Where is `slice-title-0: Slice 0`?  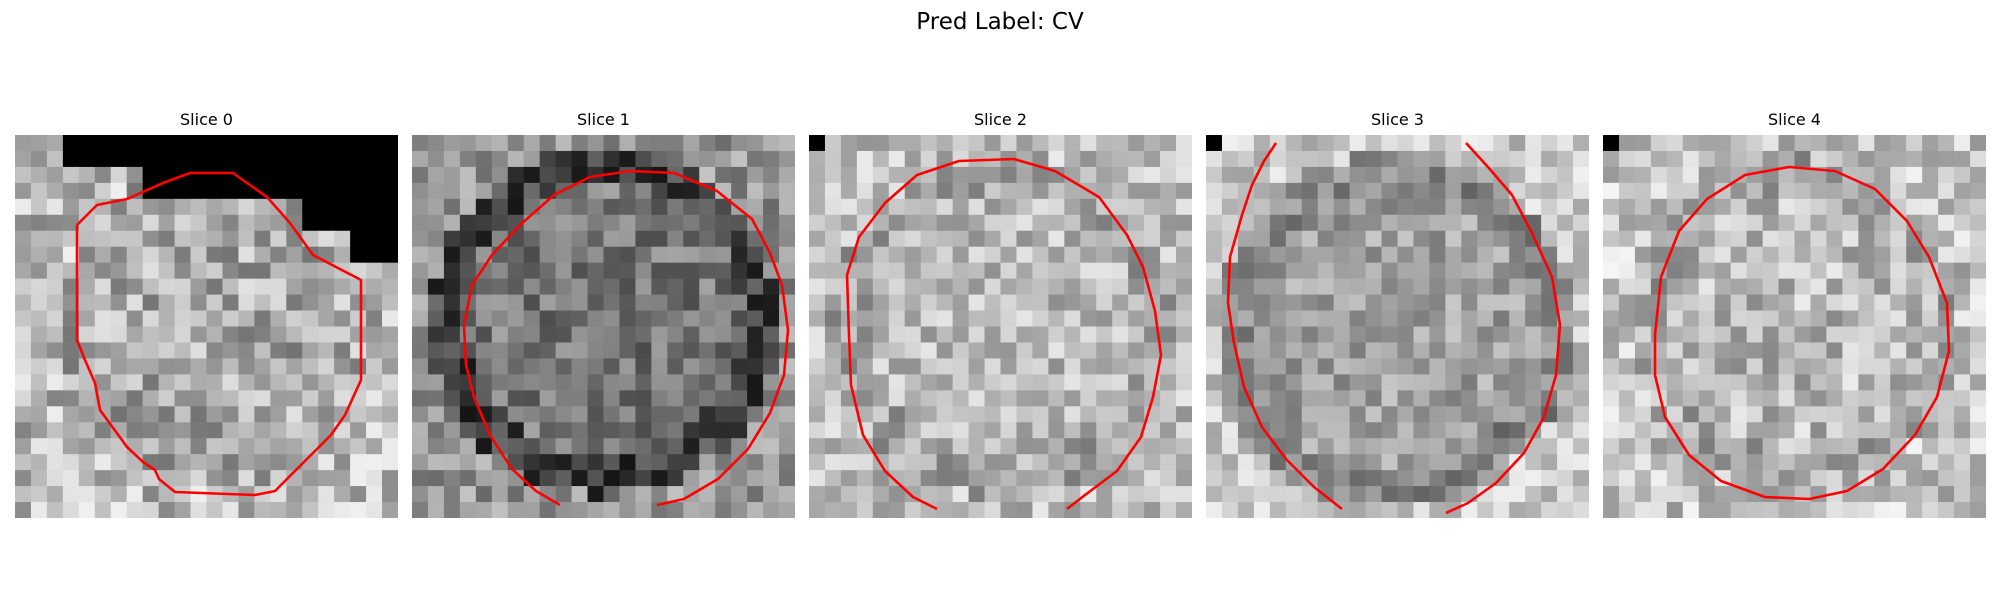 slice-title-0: Slice 0 is located at coordinates (206, 119).